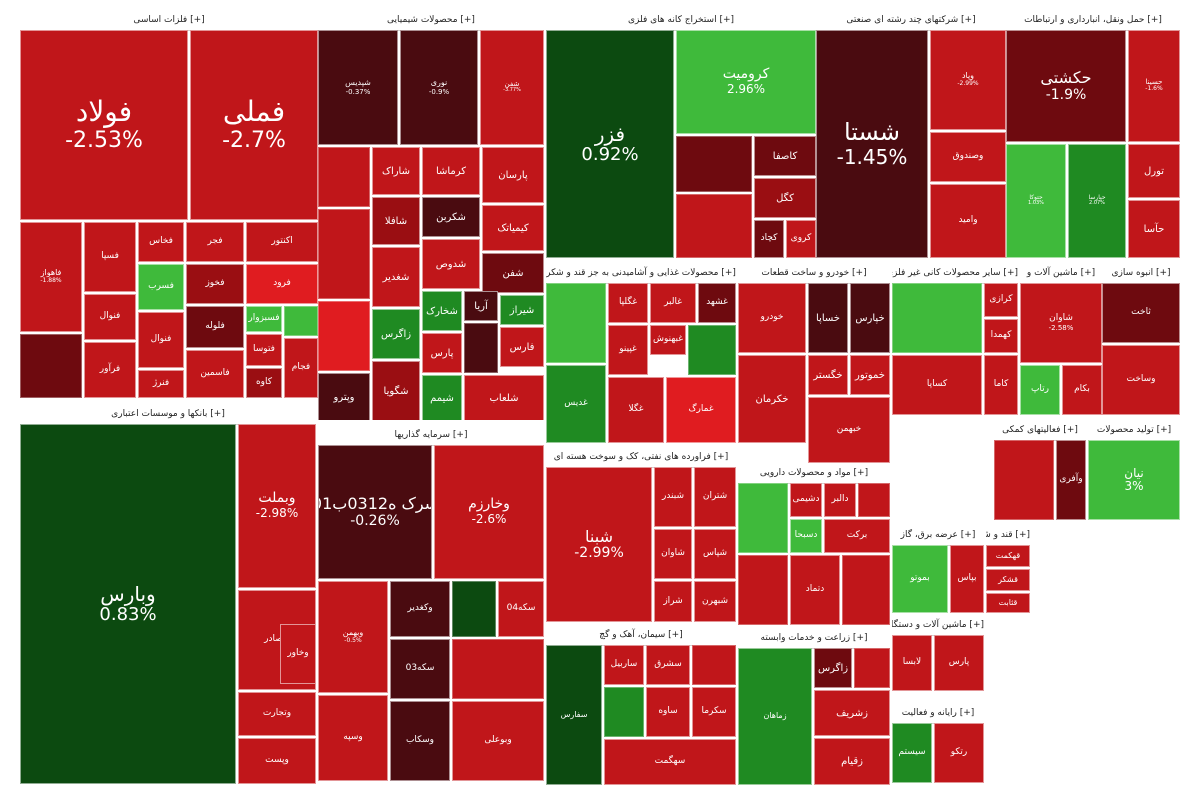 This screenshot has height=800, width=1200. What do you see at coordinates (215, 374) in the screenshot?
I see `stock-tile: فاسمین` at bounding box center [215, 374].